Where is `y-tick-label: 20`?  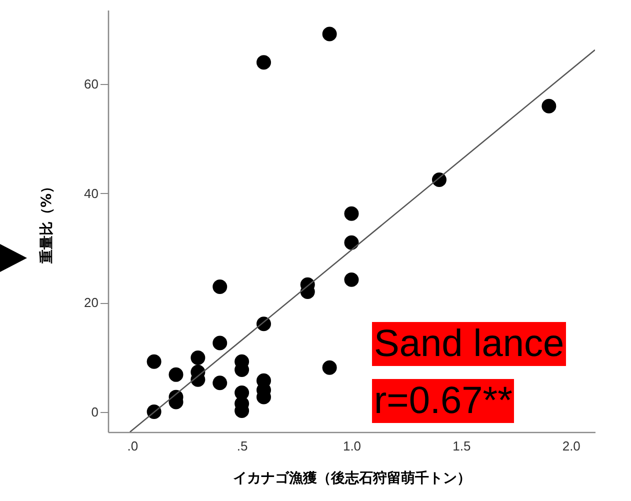
y-tick-label: 20 is located at coordinates (91, 302).